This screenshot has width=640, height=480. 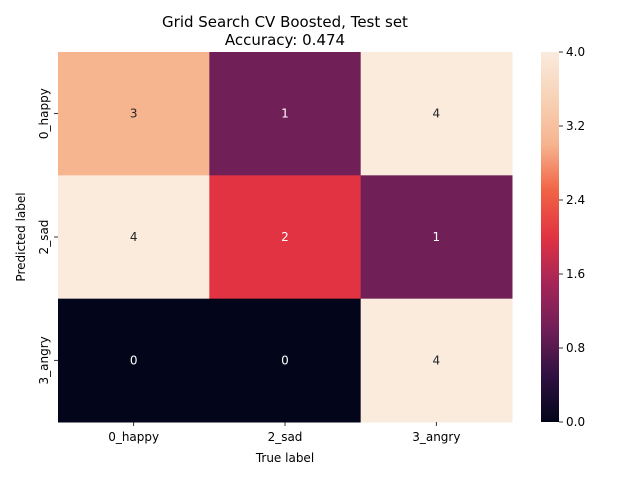 What do you see at coordinates (572, 237) in the screenshot?
I see `colorbar-ticks: 0.0 0.8 1.6 2.4 3.2 4.0` at bounding box center [572, 237].